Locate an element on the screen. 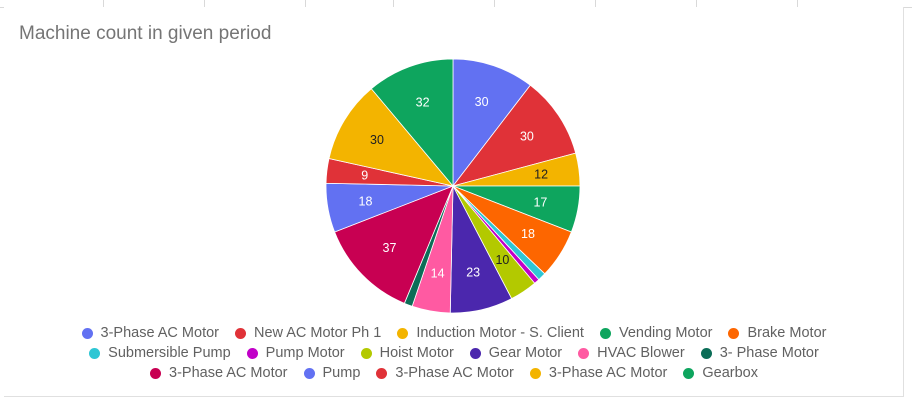  legend-label: Gear Motor is located at coordinates (525, 353).